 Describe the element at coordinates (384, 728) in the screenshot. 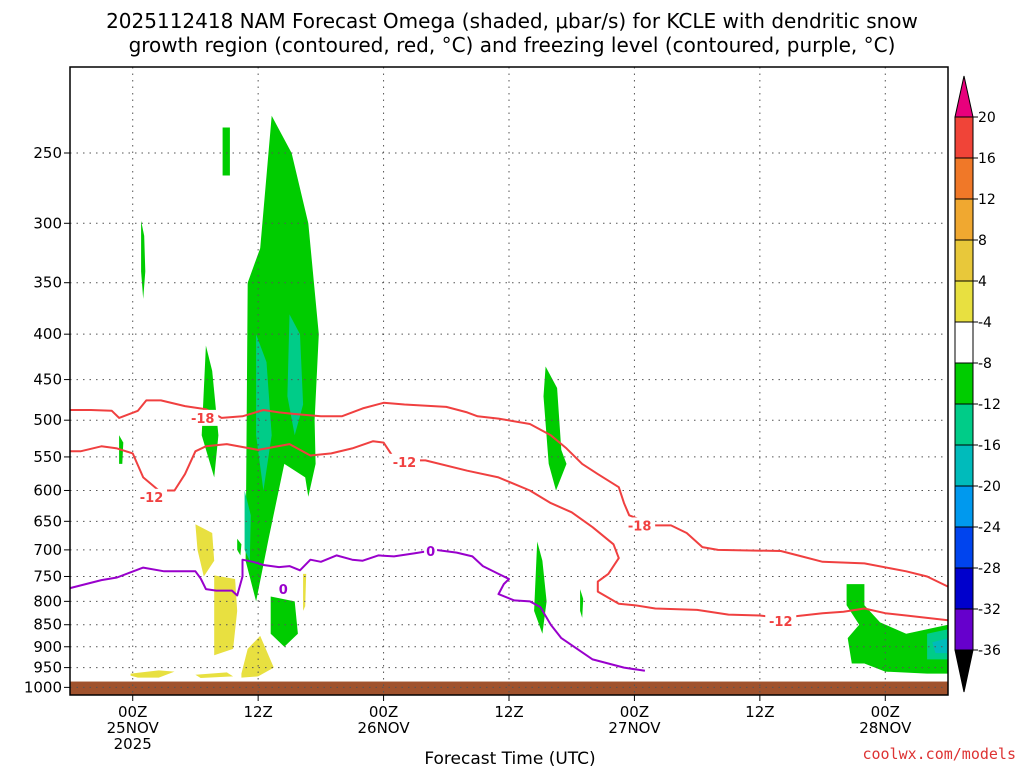

I see `x-tick-label: 26NOV` at that location.